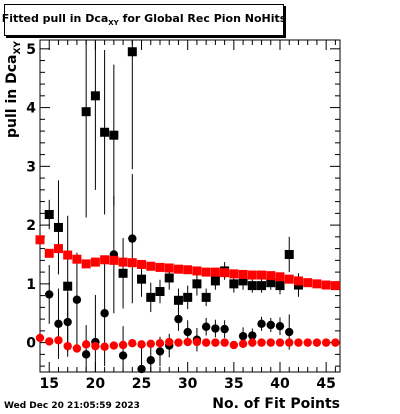 This screenshot has width=400, height=414. I want to click on x-tick-label: 20, so click(96, 384).